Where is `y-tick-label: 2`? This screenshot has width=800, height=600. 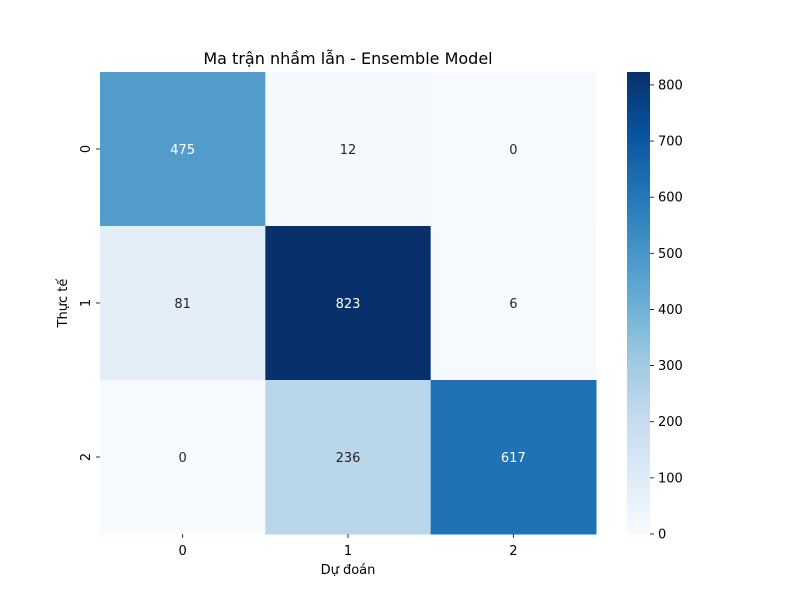
y-tick-label: 2 is located at coordinates (86, 457).